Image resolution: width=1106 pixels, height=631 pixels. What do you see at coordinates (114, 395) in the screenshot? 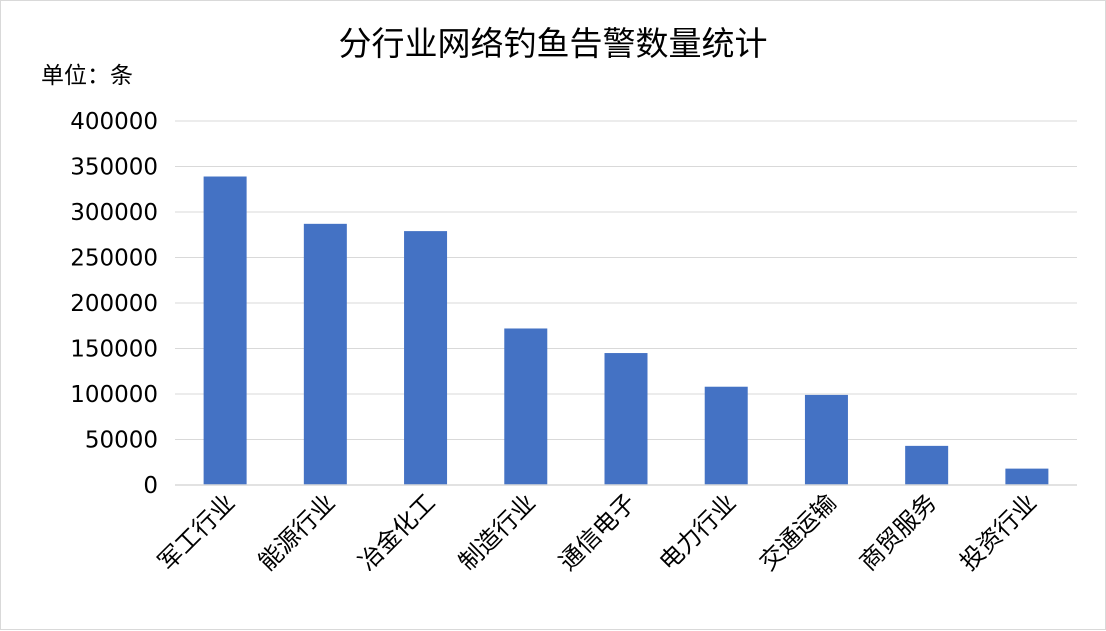
I see `y-tick-label: 100000` at bounding box center [114, 395].